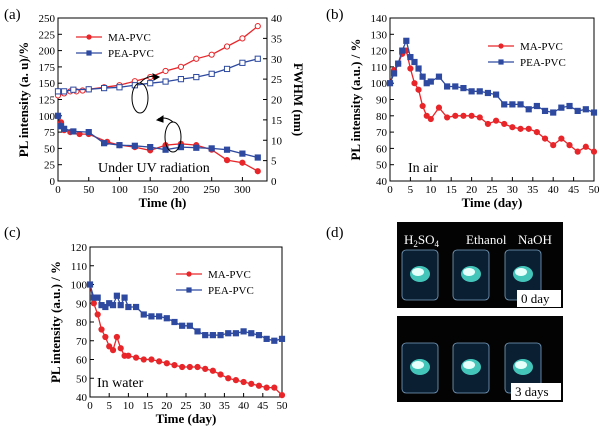 The height and width of the screenshot is (442, 600). I want to click on y-tick-label: 125, so click(47, 101).